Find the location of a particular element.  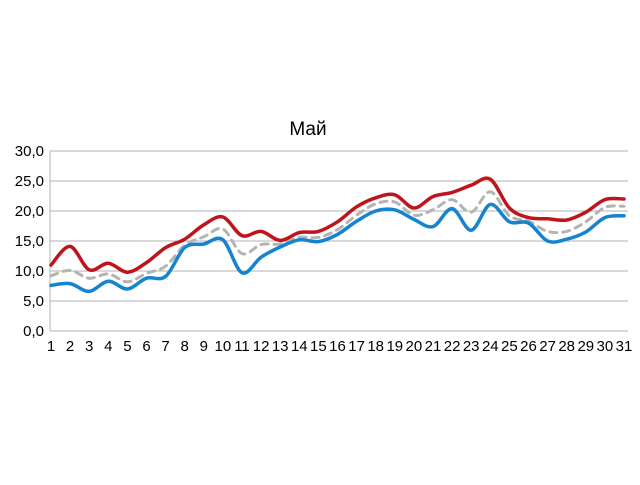

x-tick-label: 26 is located at coordinates (528, 346).